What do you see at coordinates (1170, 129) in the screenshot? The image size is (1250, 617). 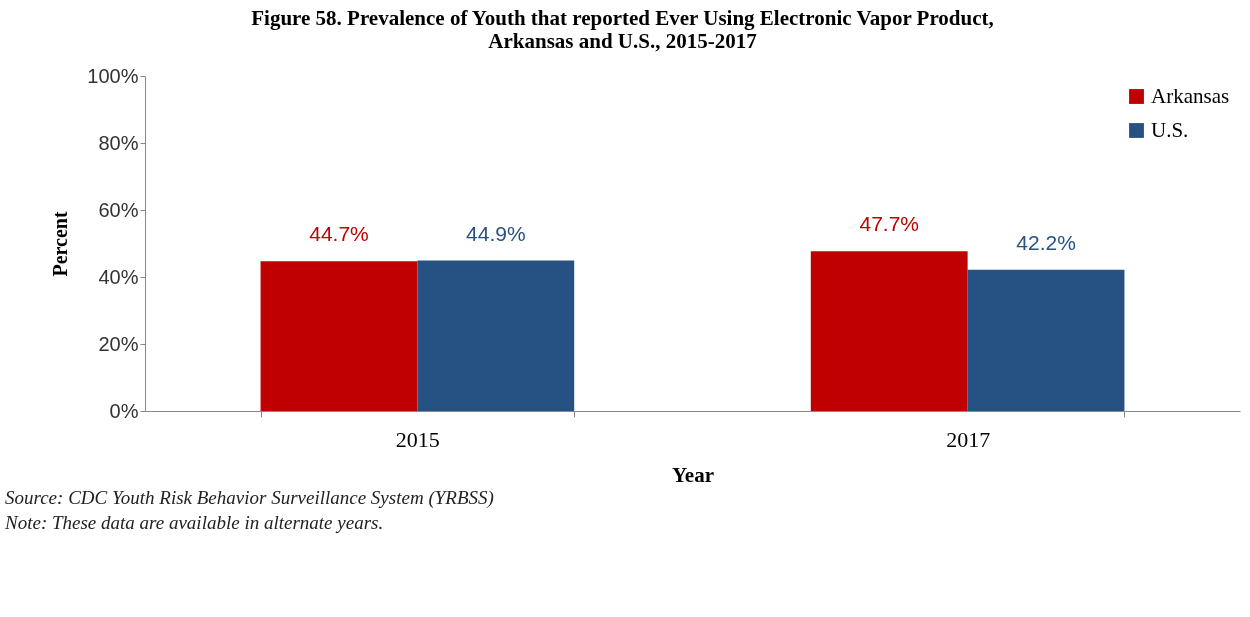 I see `legend-label: U.S.` at bounding box center [1170, 129].